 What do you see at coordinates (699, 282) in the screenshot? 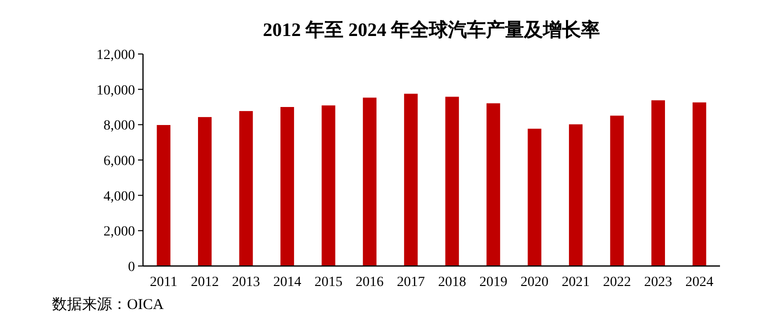
I see `xtick: 2024` at bounding box center [699, 282].